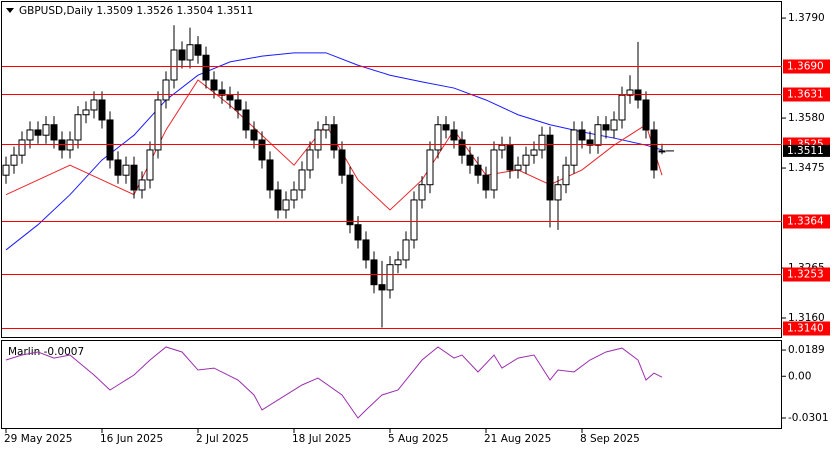  Describe the element at coordinates (517, 439) in the screenshot. I see `x-tick-label: 21 Aug 2025` at that location.